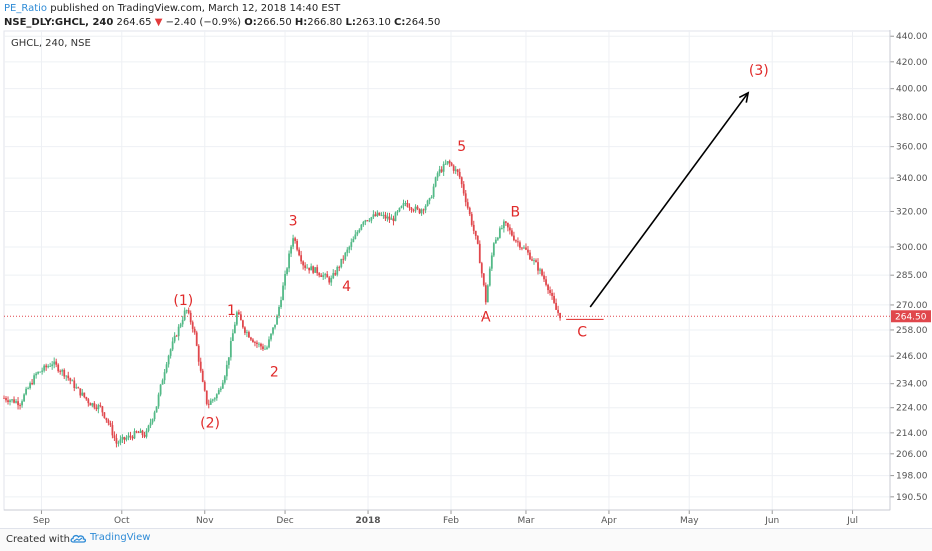  Describe the element at coordinates (912, 179) in the screenshot. I see `y-tick-label: 340.00` at that location.